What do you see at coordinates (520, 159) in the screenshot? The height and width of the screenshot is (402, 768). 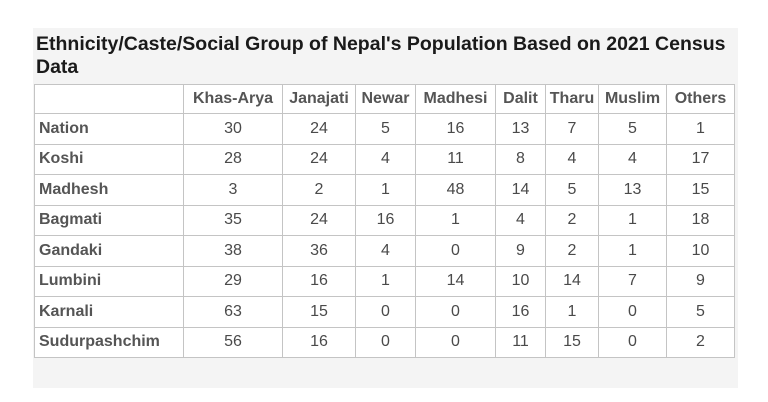 I see `table-cell: 8` at bounding box center [520, 159].